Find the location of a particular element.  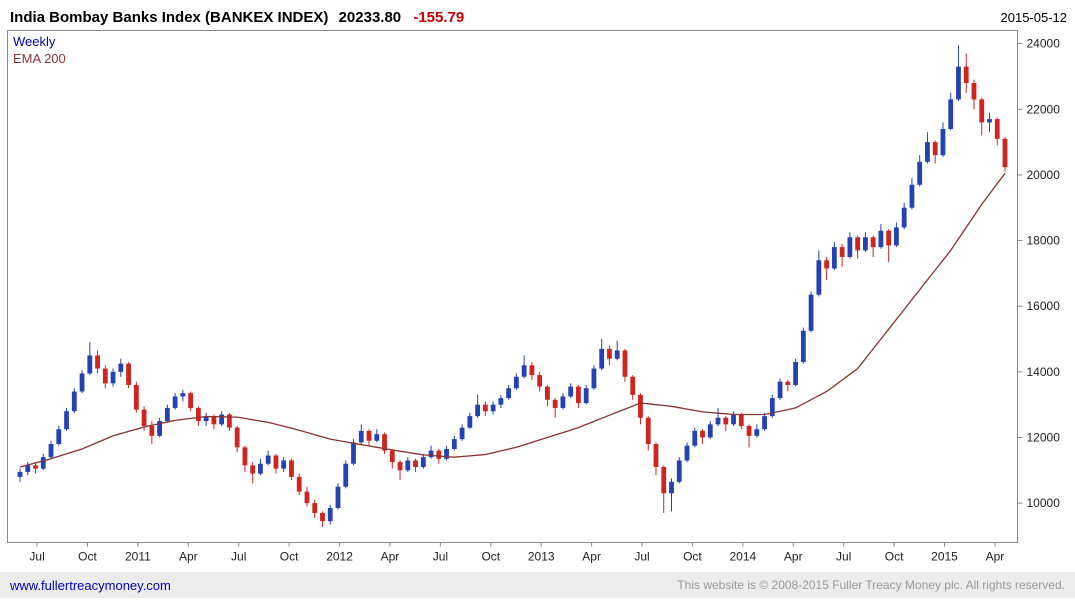

instrument-name: India Bombay Banks Index (BANKEX INDEX) is located at coordinates (169, 17).